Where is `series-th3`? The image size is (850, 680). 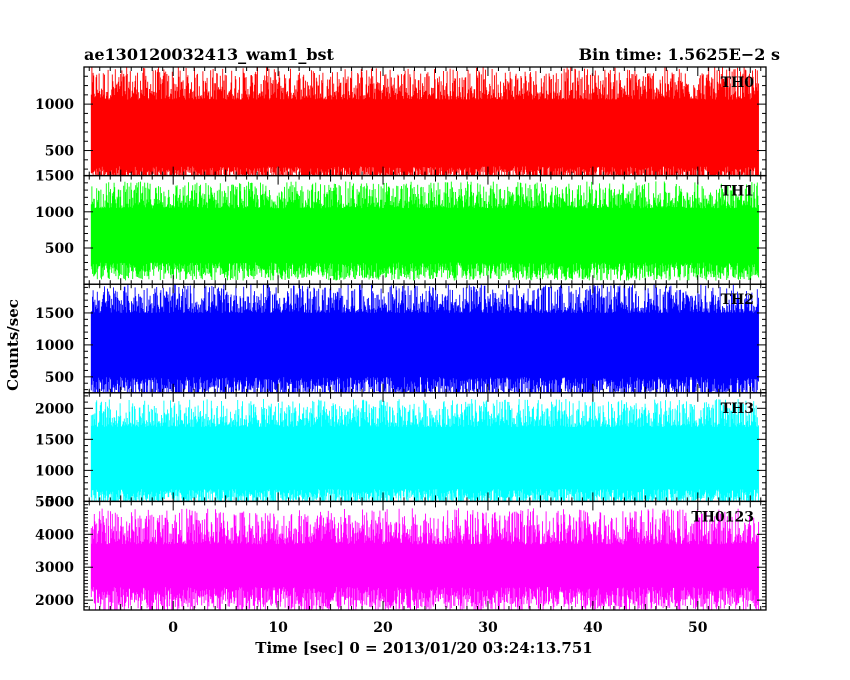
series-th3 is located at coordinates (424, 450).